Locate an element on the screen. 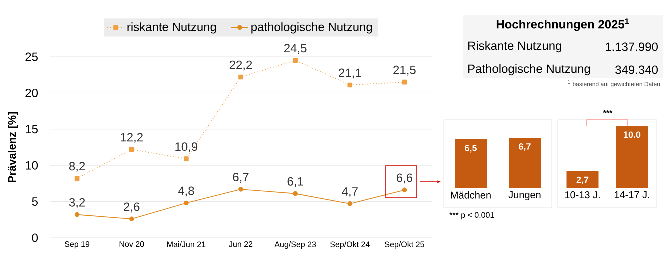  data-label: 21,5 is located at coordinates (405, 71).